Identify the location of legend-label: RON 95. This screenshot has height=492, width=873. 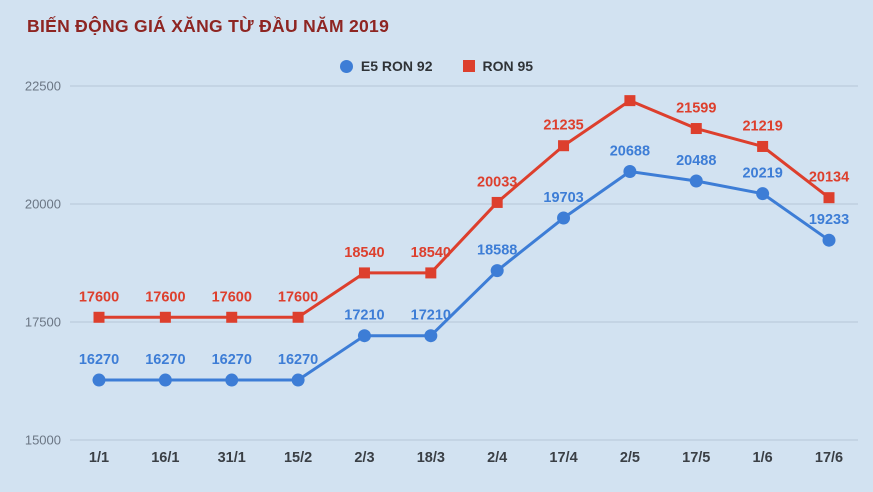
(508, 66).